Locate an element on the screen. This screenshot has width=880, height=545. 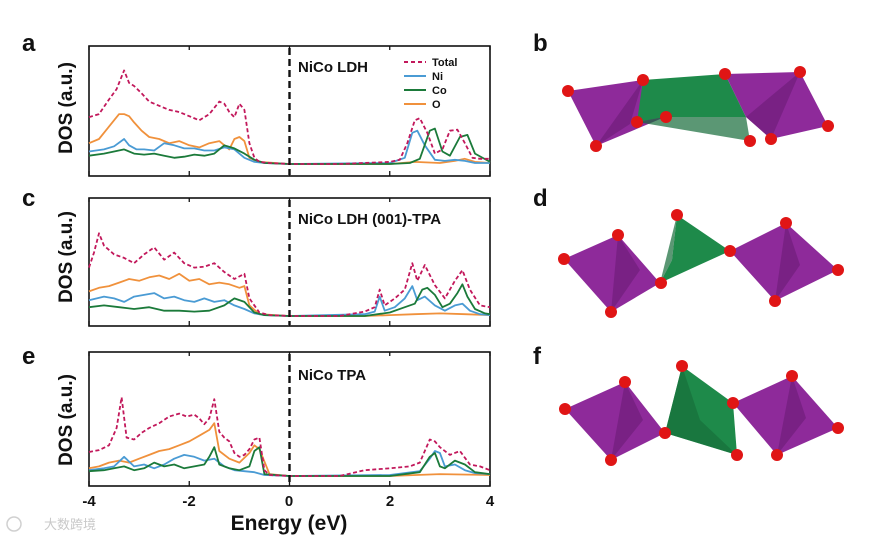
x-axis-label: Energy (eV) is located at coordinates (289, 523).